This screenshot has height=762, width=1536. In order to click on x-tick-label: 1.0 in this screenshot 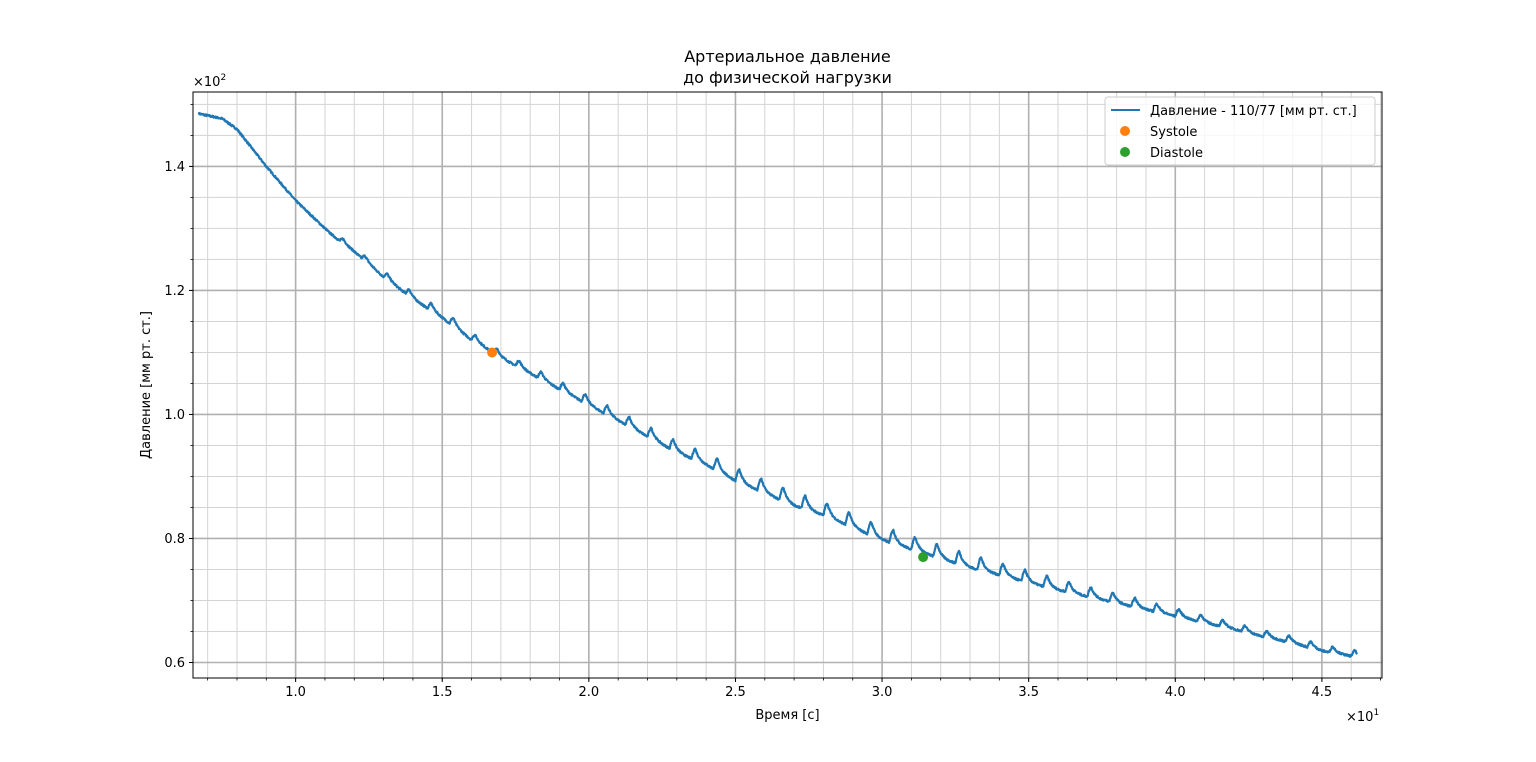, I will do `click(295, 692)`.